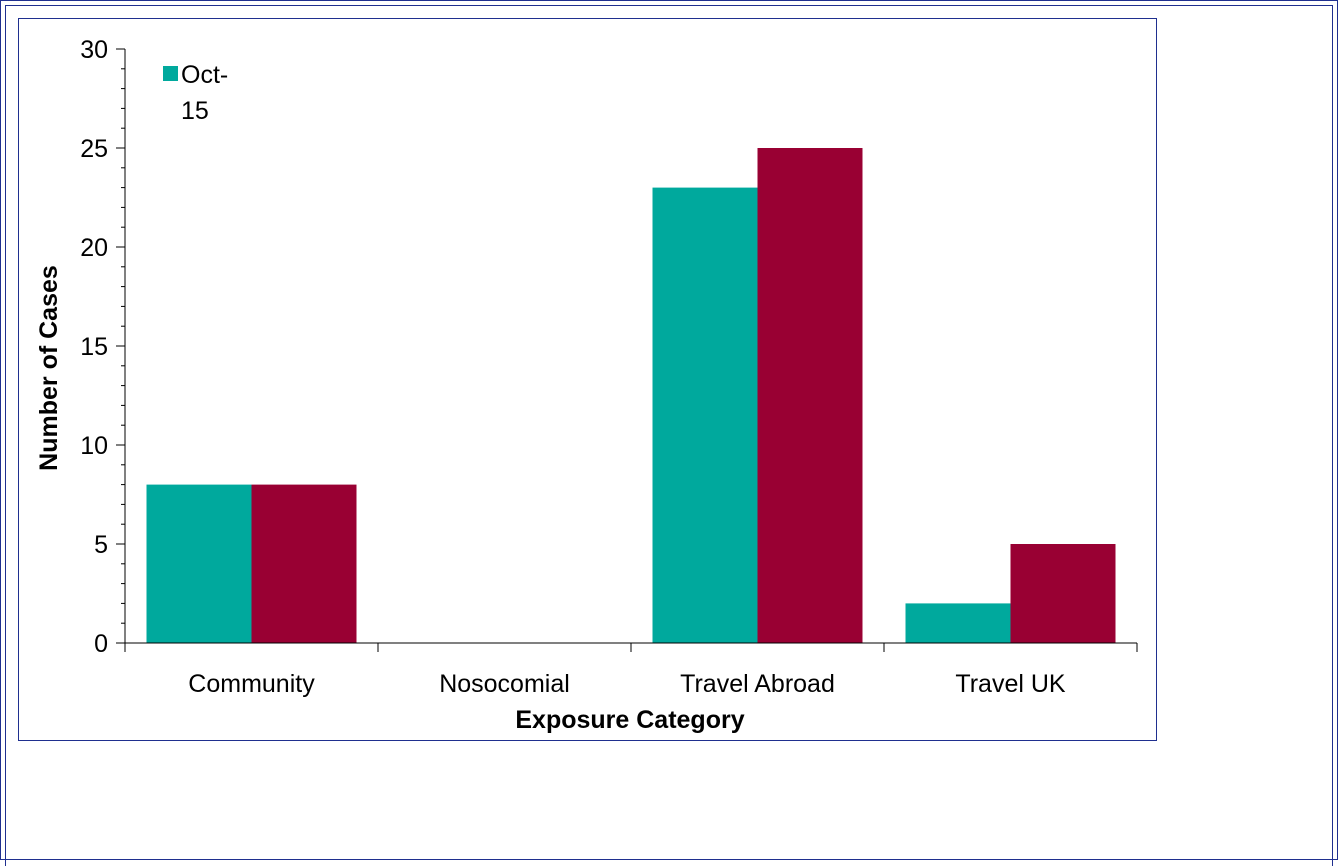 The height and width of the screenshot is (866, 1338). I want to click on y-tick-label: 10, so click(94, 446).